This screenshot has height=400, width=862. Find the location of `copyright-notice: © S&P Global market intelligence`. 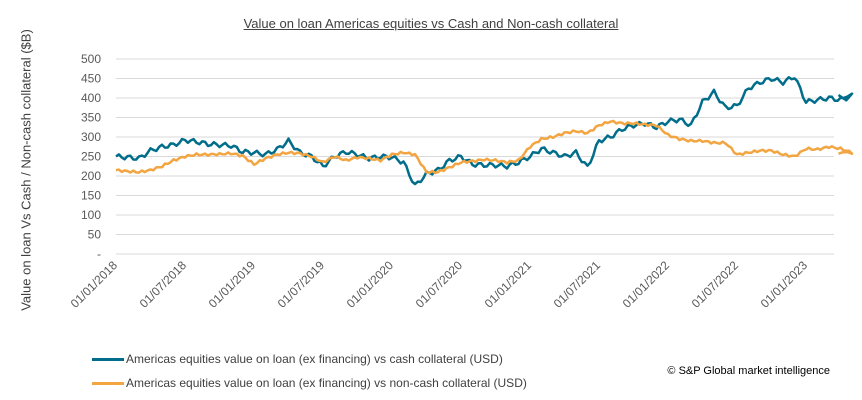

copyright-notice: © S&P Global market intelligence is located at coordinates (748, 371).